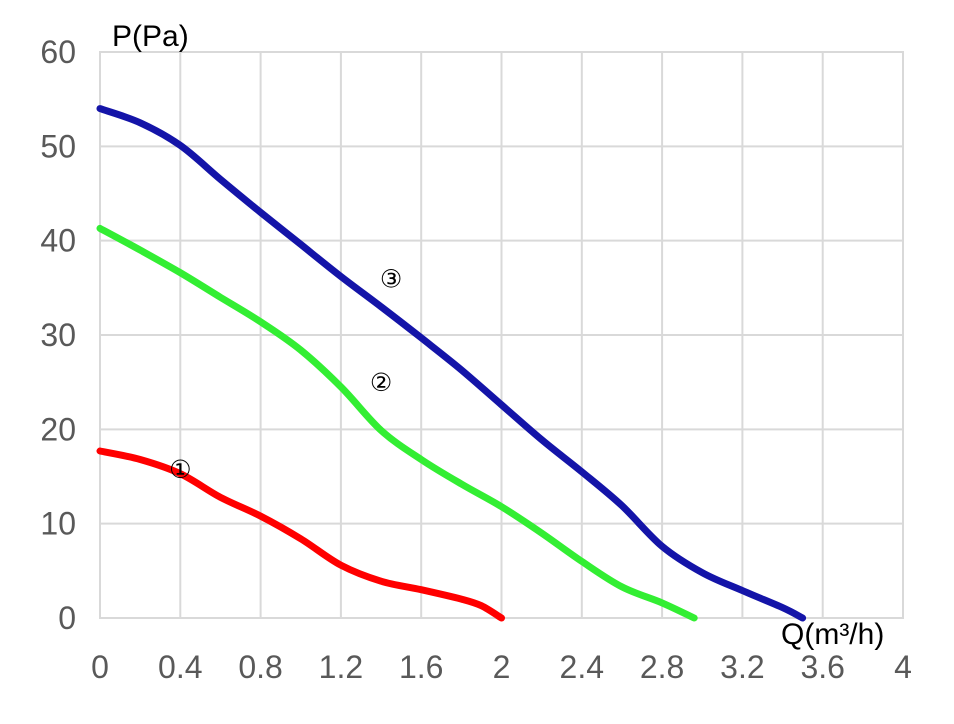  I want to click on y-axis-tick-labels: 0 10 20 30 40 50 60, so click(58, 335).